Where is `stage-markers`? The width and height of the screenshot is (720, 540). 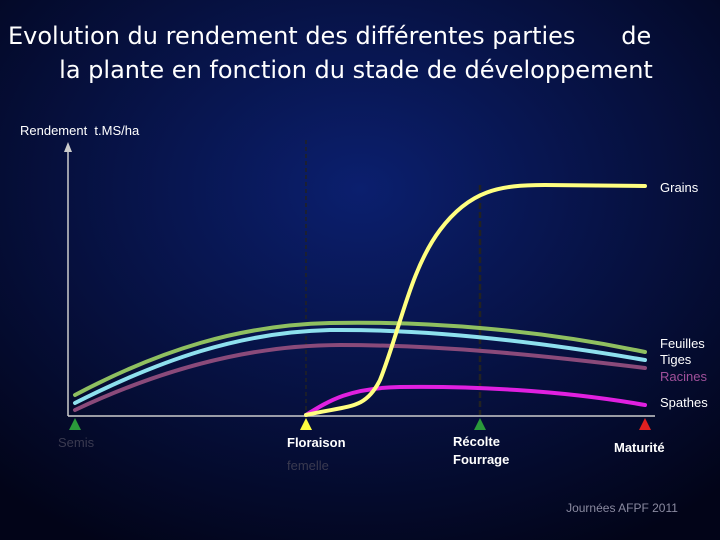 stage-markers is located at coordinates (360, 424).